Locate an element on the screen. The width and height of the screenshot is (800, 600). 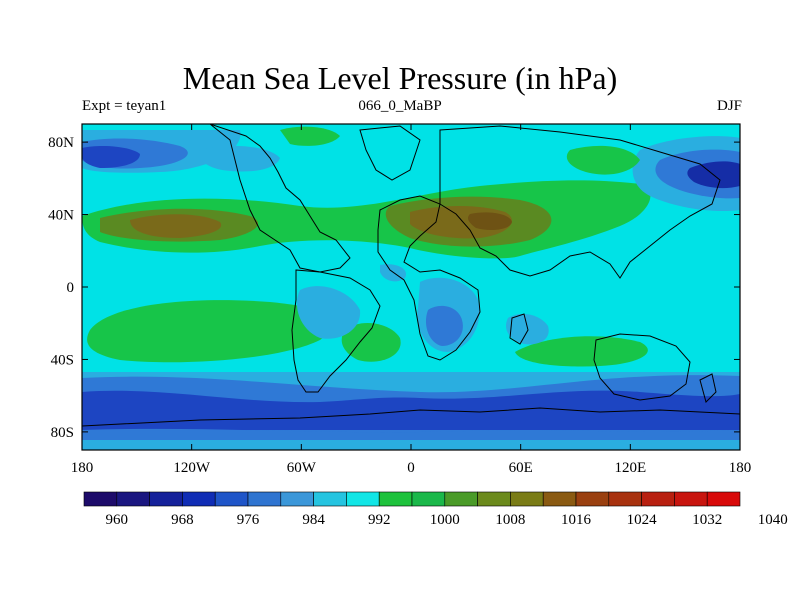
lat-tick-label: 0 is located at coordinates (71, 288).